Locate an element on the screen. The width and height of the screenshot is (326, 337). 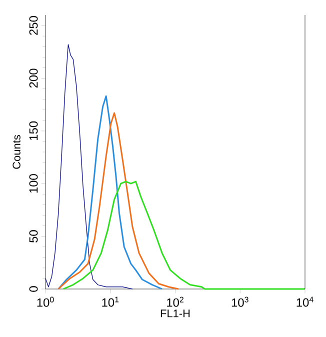
y-tick-label: 150 is located at coordinates (33, 130).